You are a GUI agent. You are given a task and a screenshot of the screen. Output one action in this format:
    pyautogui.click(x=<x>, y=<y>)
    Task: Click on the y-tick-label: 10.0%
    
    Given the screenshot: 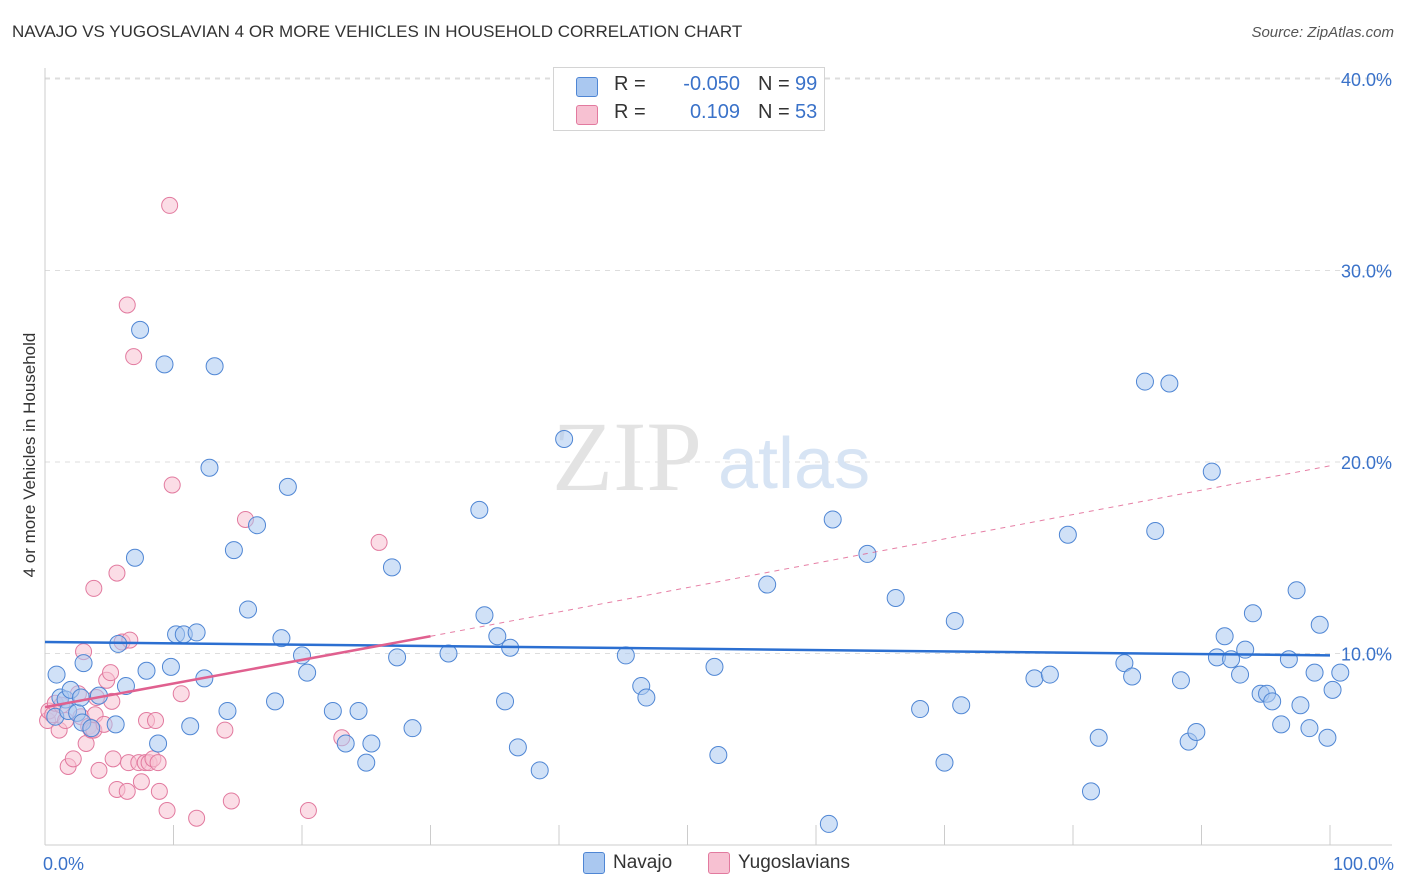 What is the action you would take?
    pyautogui.click(x=1366, y=655)
    